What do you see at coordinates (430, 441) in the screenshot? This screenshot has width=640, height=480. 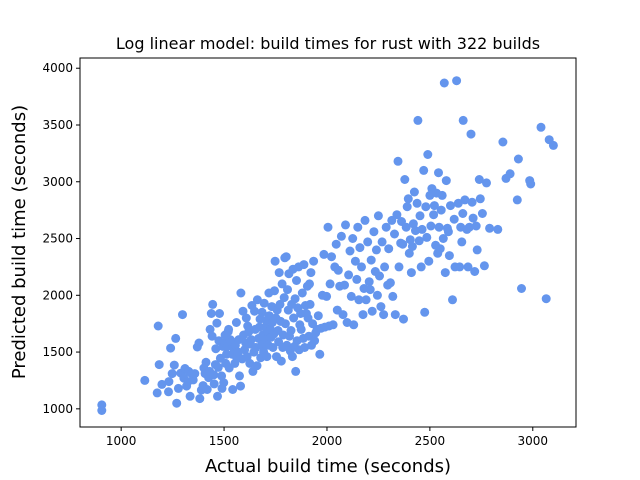 I see `x-tick-label: 2500` at bounding box center [430, 441].